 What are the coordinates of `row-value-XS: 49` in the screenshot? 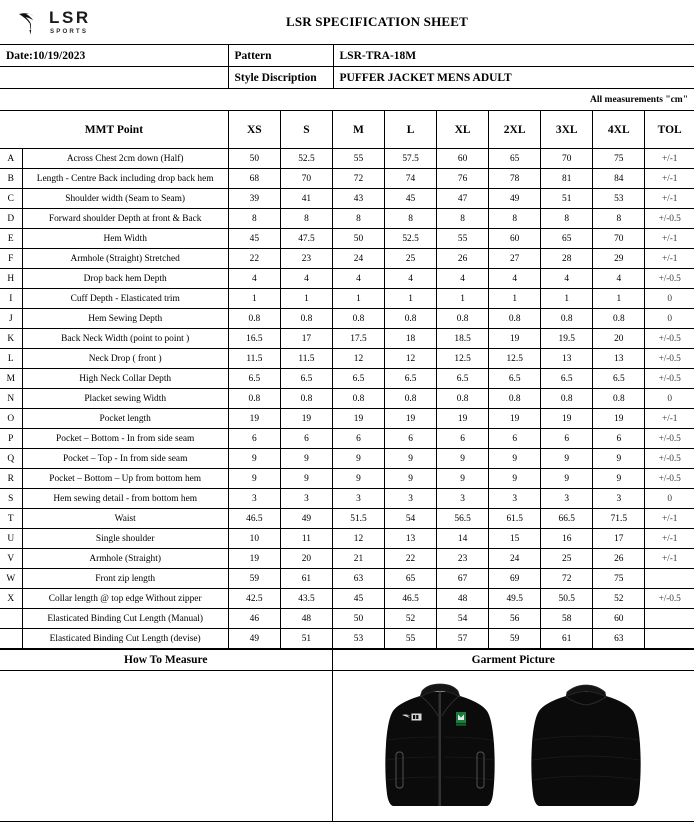 It's located at (254, 638).